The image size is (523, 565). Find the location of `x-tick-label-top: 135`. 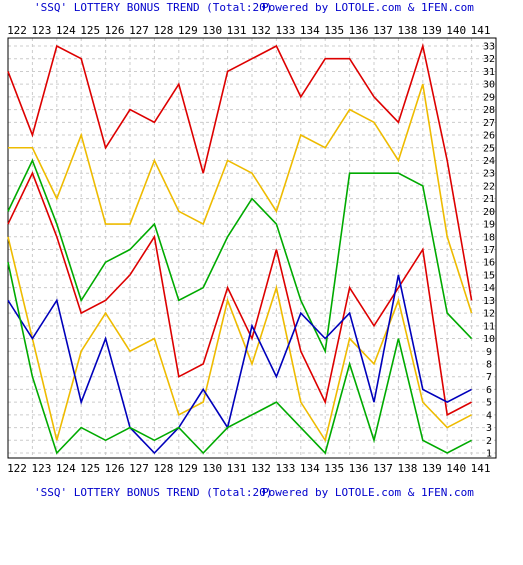

x-tick-label-top: 135 is located at coordinates (334, 30).